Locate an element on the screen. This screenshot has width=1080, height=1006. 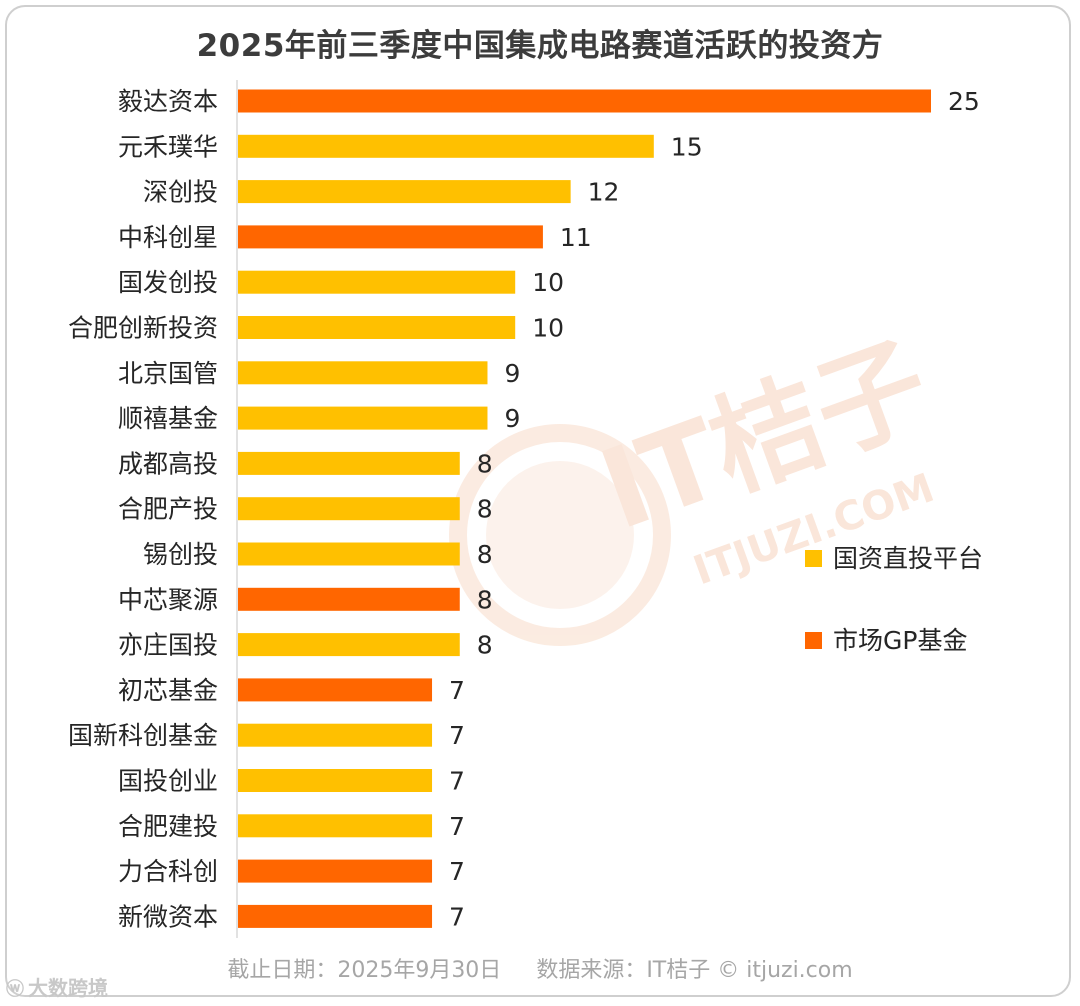
watermark-logo-ring is located at coordinates (560, 535).